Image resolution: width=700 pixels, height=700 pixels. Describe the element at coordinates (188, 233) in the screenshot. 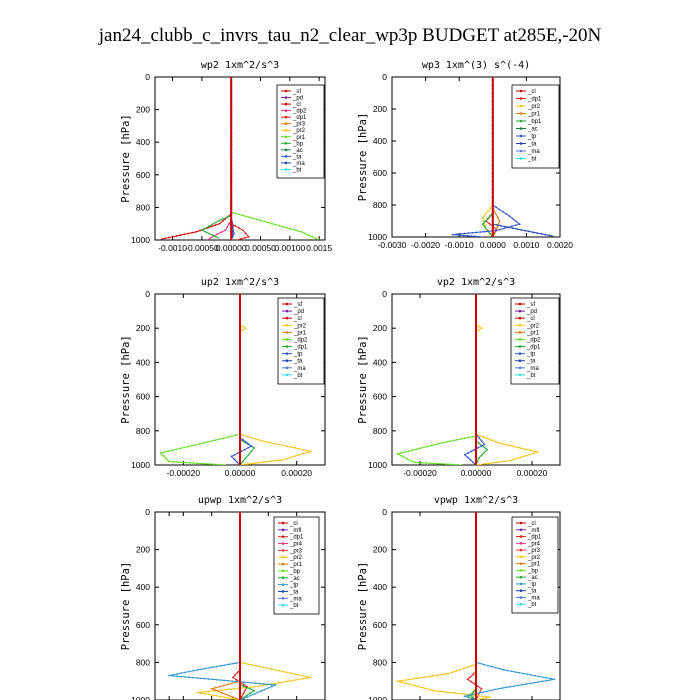

I see `series-point_cl` at that location.